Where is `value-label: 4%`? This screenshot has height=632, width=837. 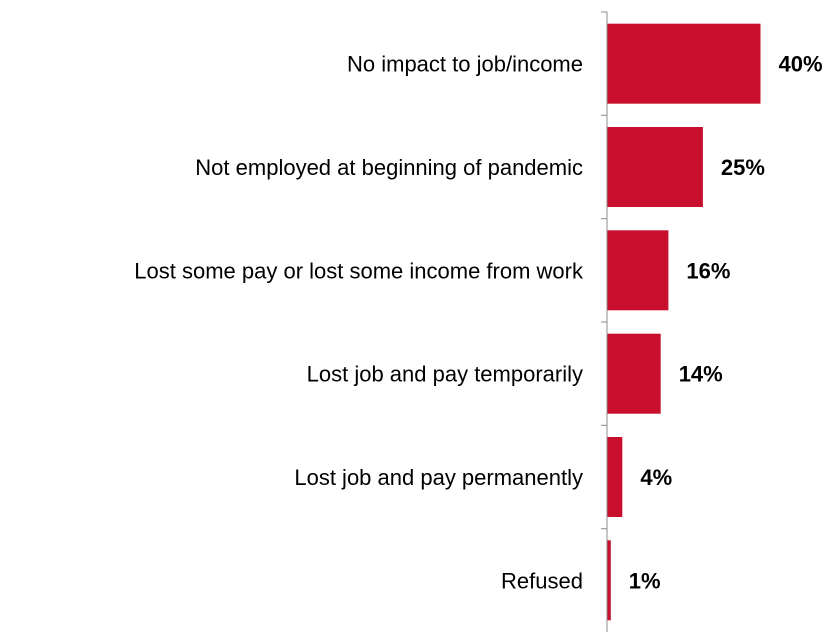
value-label: 4% is located at coordinates (656, 477).